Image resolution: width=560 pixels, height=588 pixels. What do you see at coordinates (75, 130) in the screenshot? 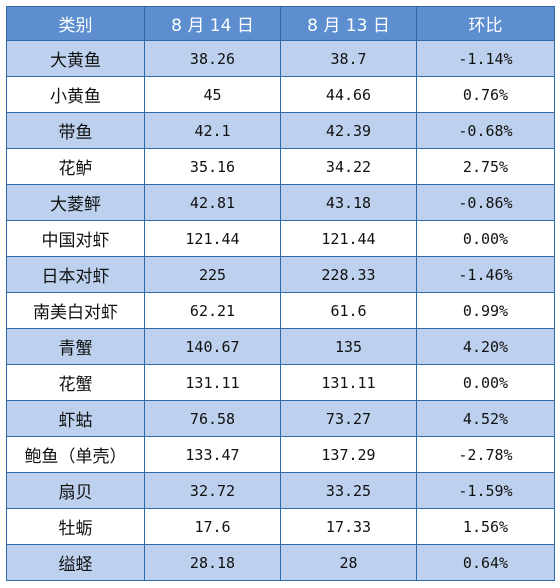
I see `cell-category: 带鱼` at bounding box center [75, 130].